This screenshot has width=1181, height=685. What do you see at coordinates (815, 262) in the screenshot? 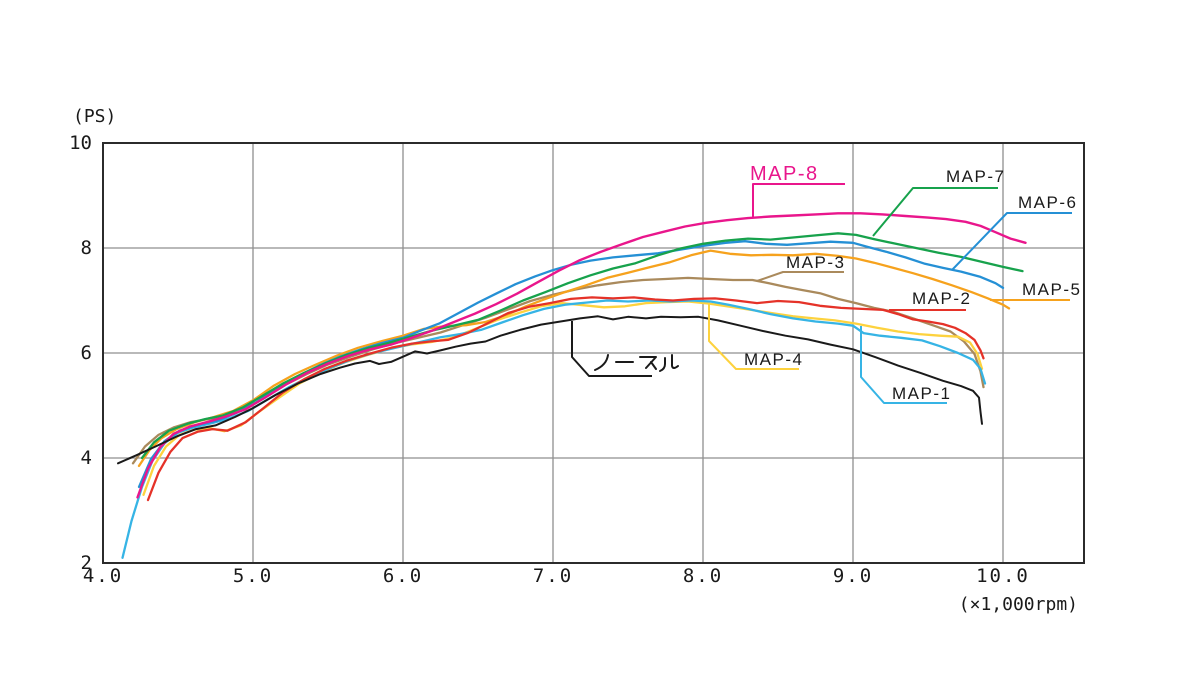
I see `annotation-text-MAP-3: MAP-3` at bounding box center [815, 262].